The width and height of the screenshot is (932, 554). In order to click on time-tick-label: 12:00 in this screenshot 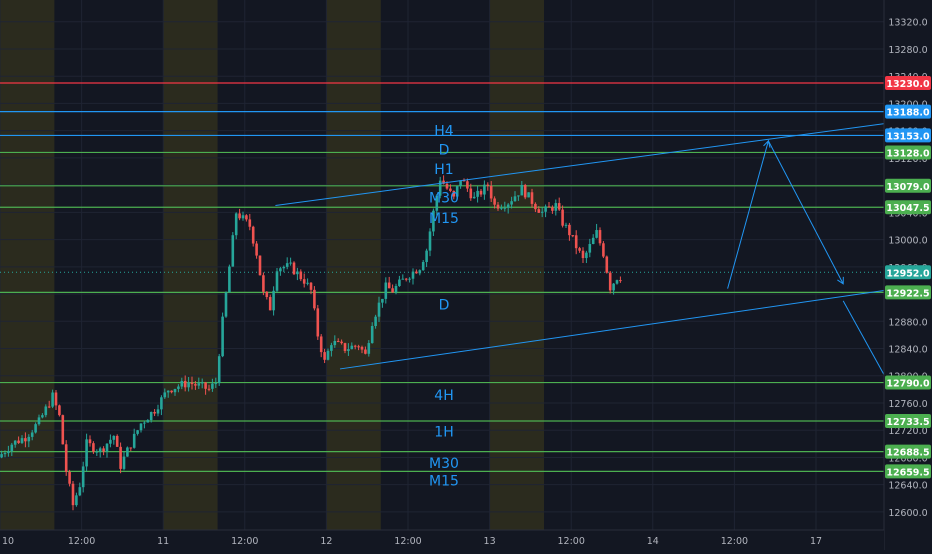, I will do `click(571, 541)`.